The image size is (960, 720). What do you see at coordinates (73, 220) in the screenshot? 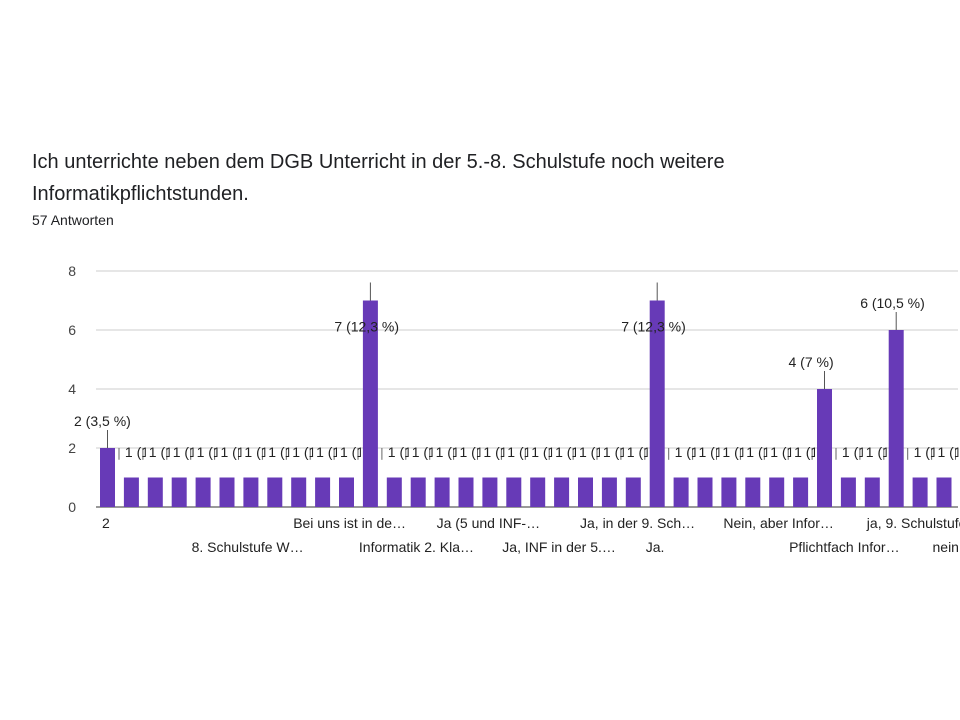
I see `response-count: 57 Antworten` at bounding box center [73, 220].